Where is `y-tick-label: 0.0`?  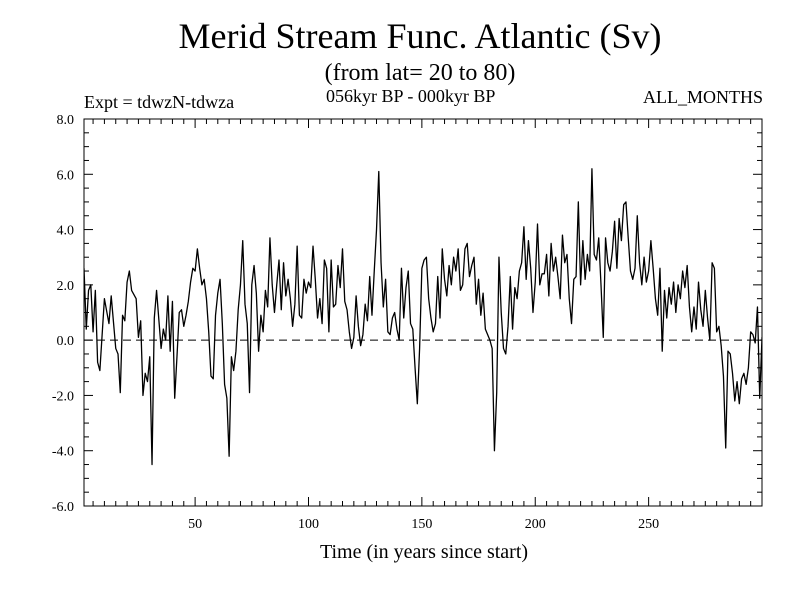 y-tick-label: 0.0 is located at coordinates (66, 341).